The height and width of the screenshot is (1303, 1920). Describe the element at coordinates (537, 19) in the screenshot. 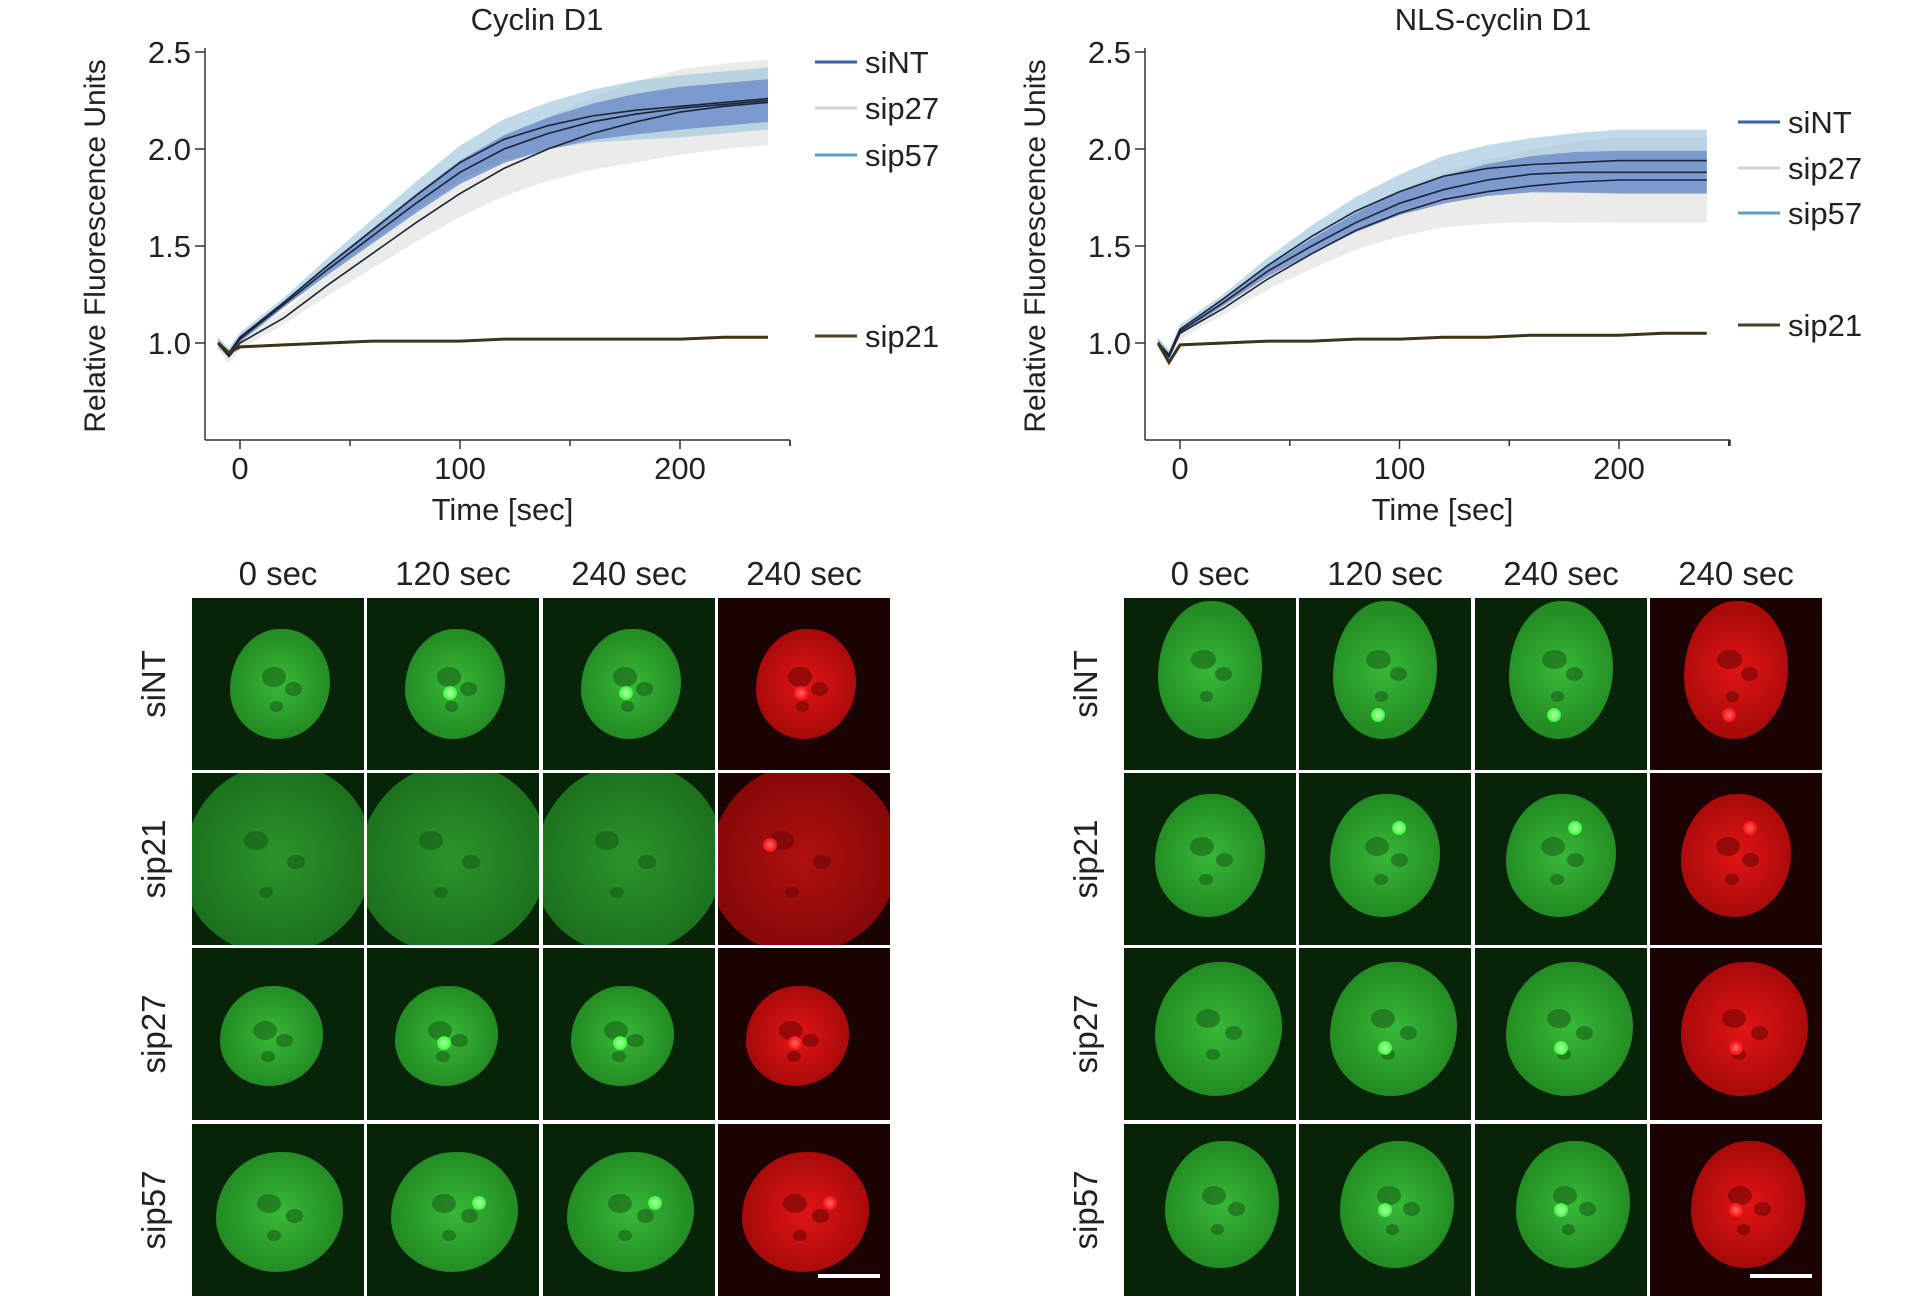

I see `chart-title: Cyclin D1` at that location.